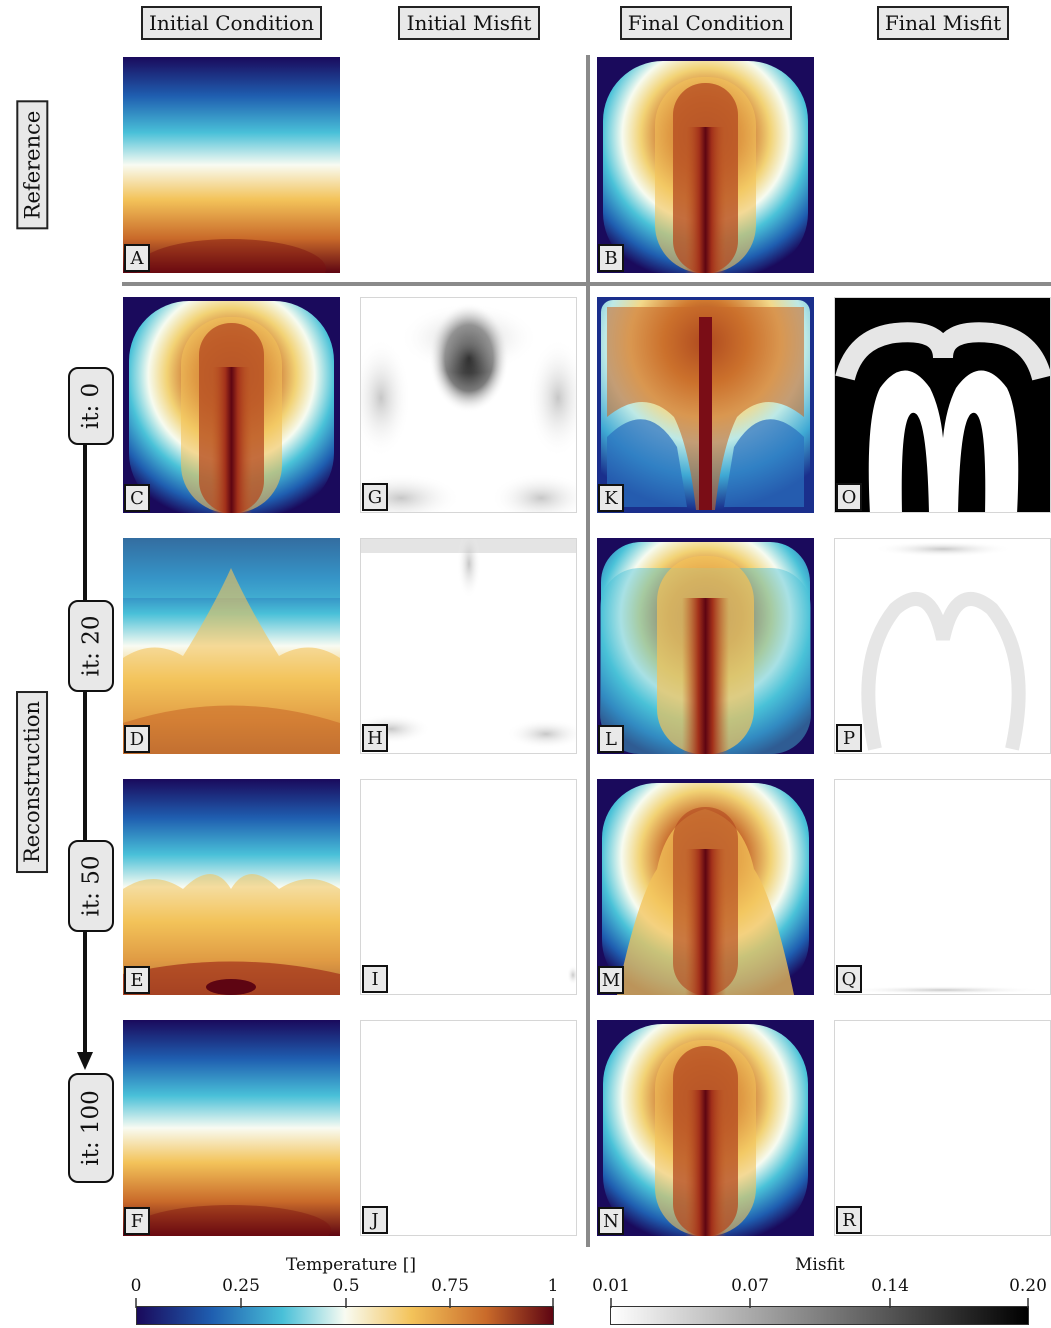 The width and height of the screenshot is (1051, 1328). What do you see at coordinates (137, 739) in the screenshot?
I see `panel-label: D` at bounding box center [137, 739].